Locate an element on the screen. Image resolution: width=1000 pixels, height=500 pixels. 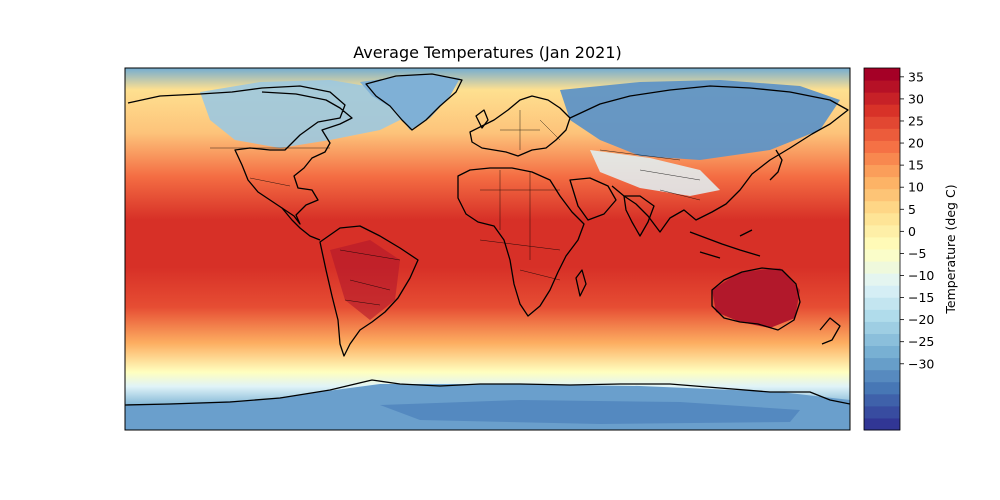
colorbar-swatches is located at coordinates (882, 249).